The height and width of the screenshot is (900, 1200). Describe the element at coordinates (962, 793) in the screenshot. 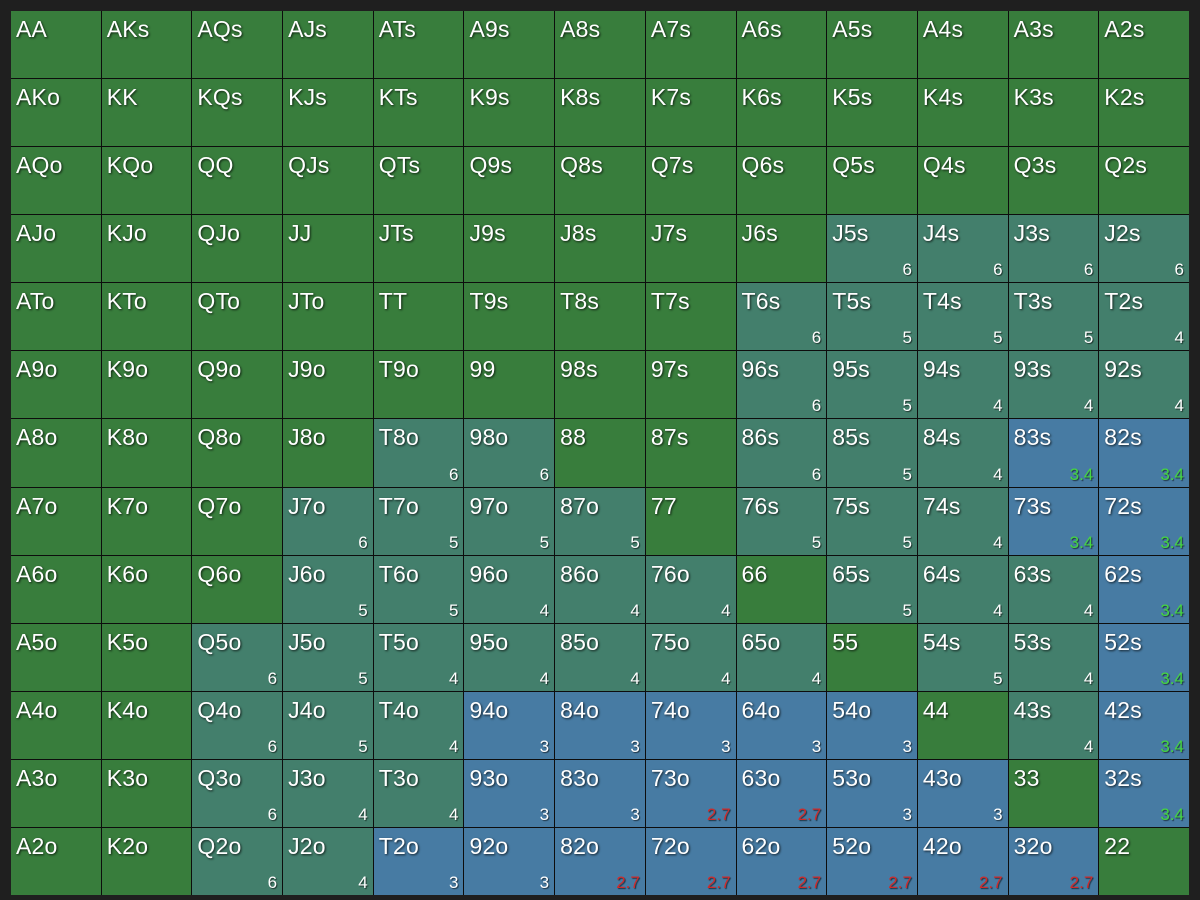

I see `hand-cell-43o: 43o 3` at that location.